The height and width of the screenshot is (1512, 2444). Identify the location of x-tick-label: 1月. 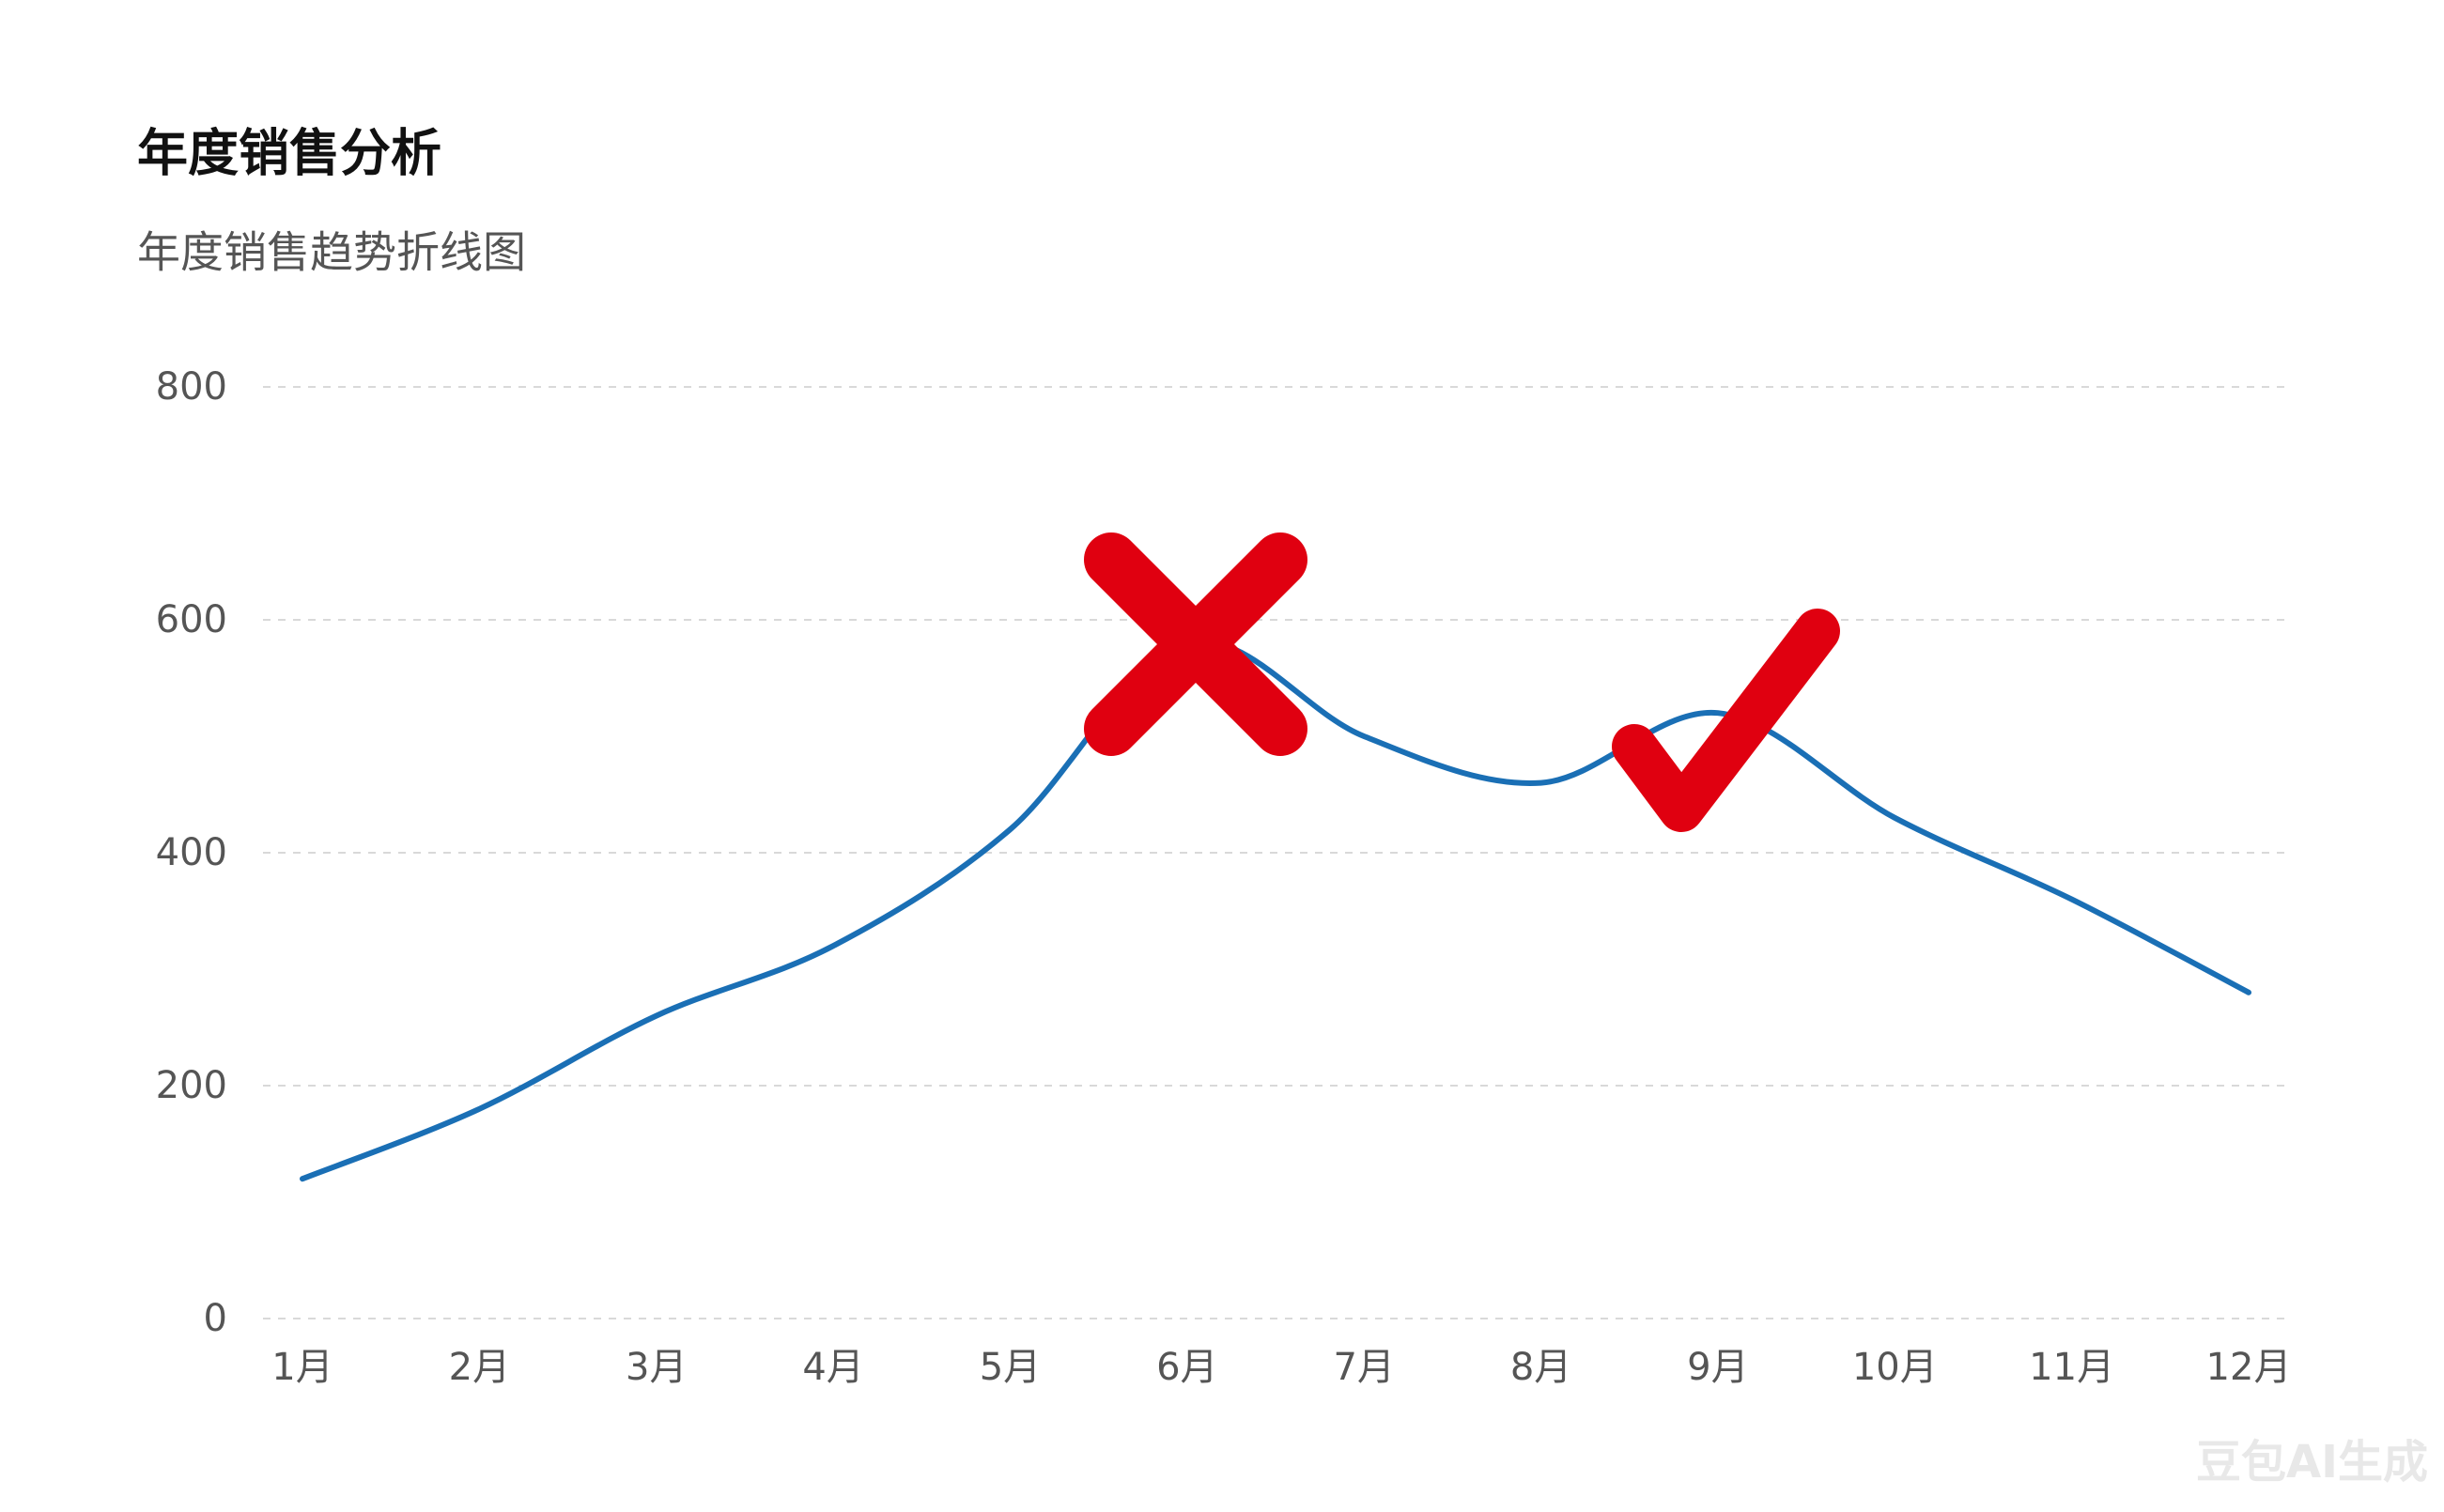
(302, 1368).